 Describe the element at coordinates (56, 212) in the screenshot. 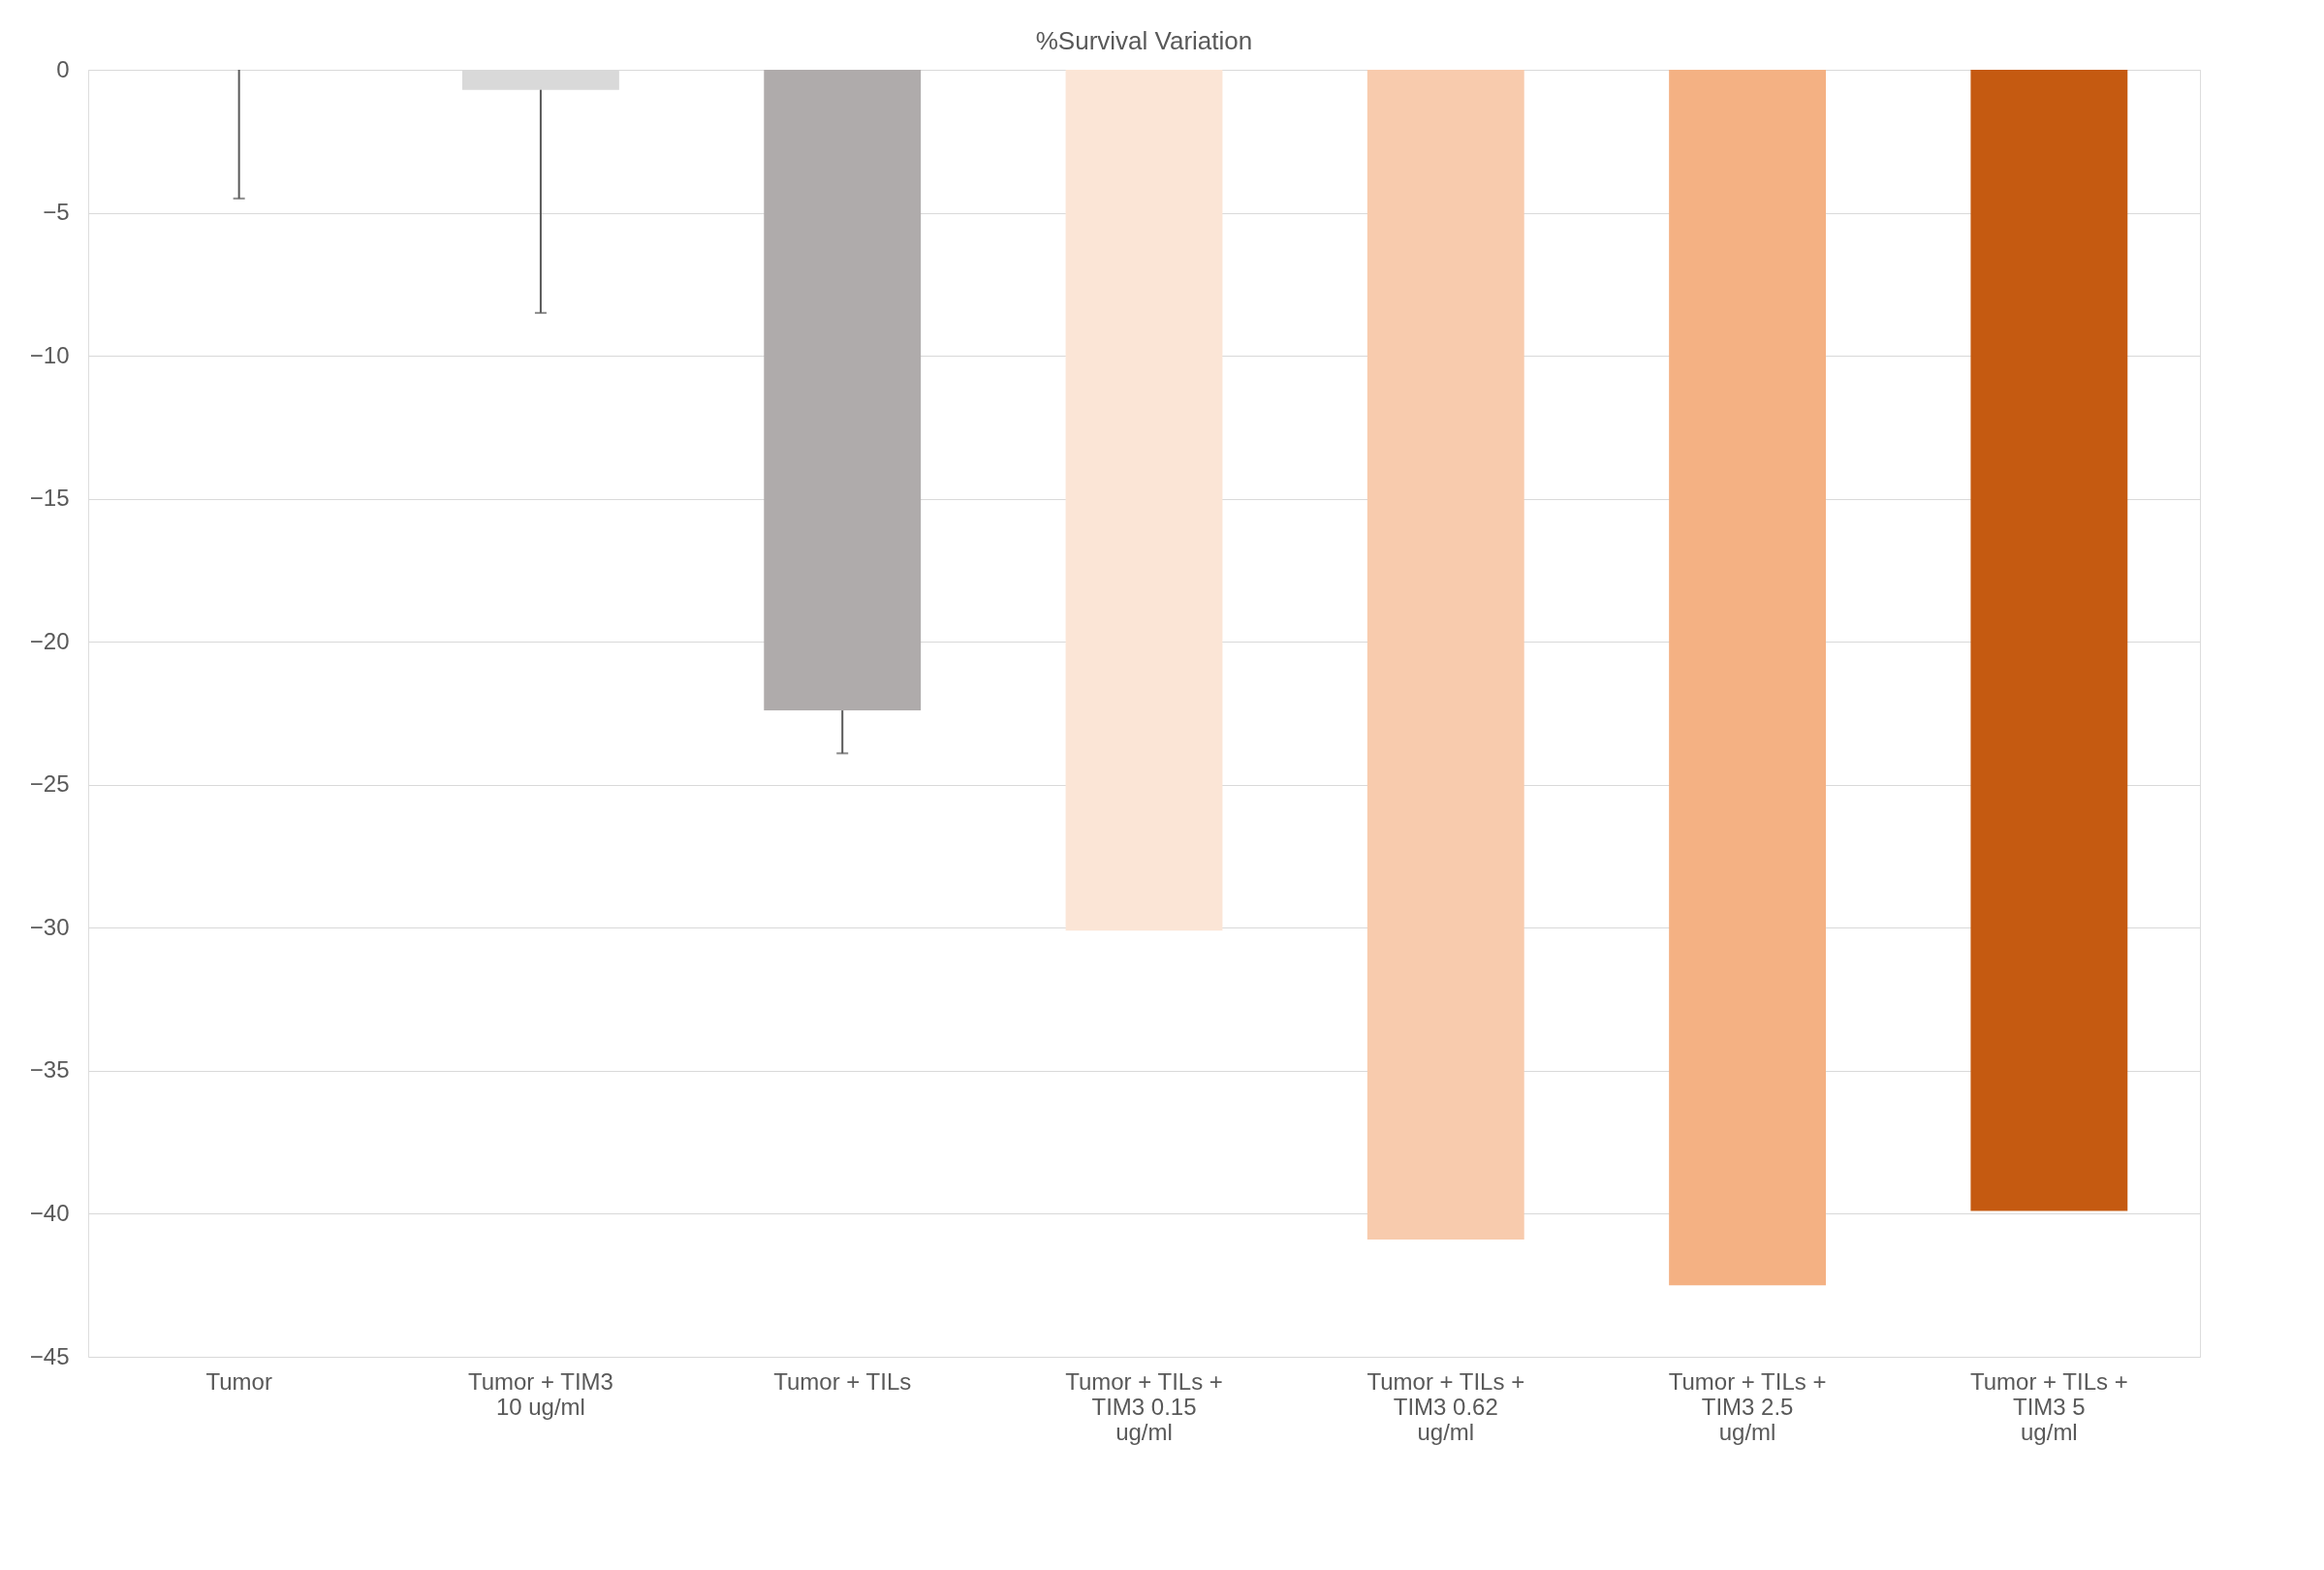

I see `y-tick-label: −5` at that location.